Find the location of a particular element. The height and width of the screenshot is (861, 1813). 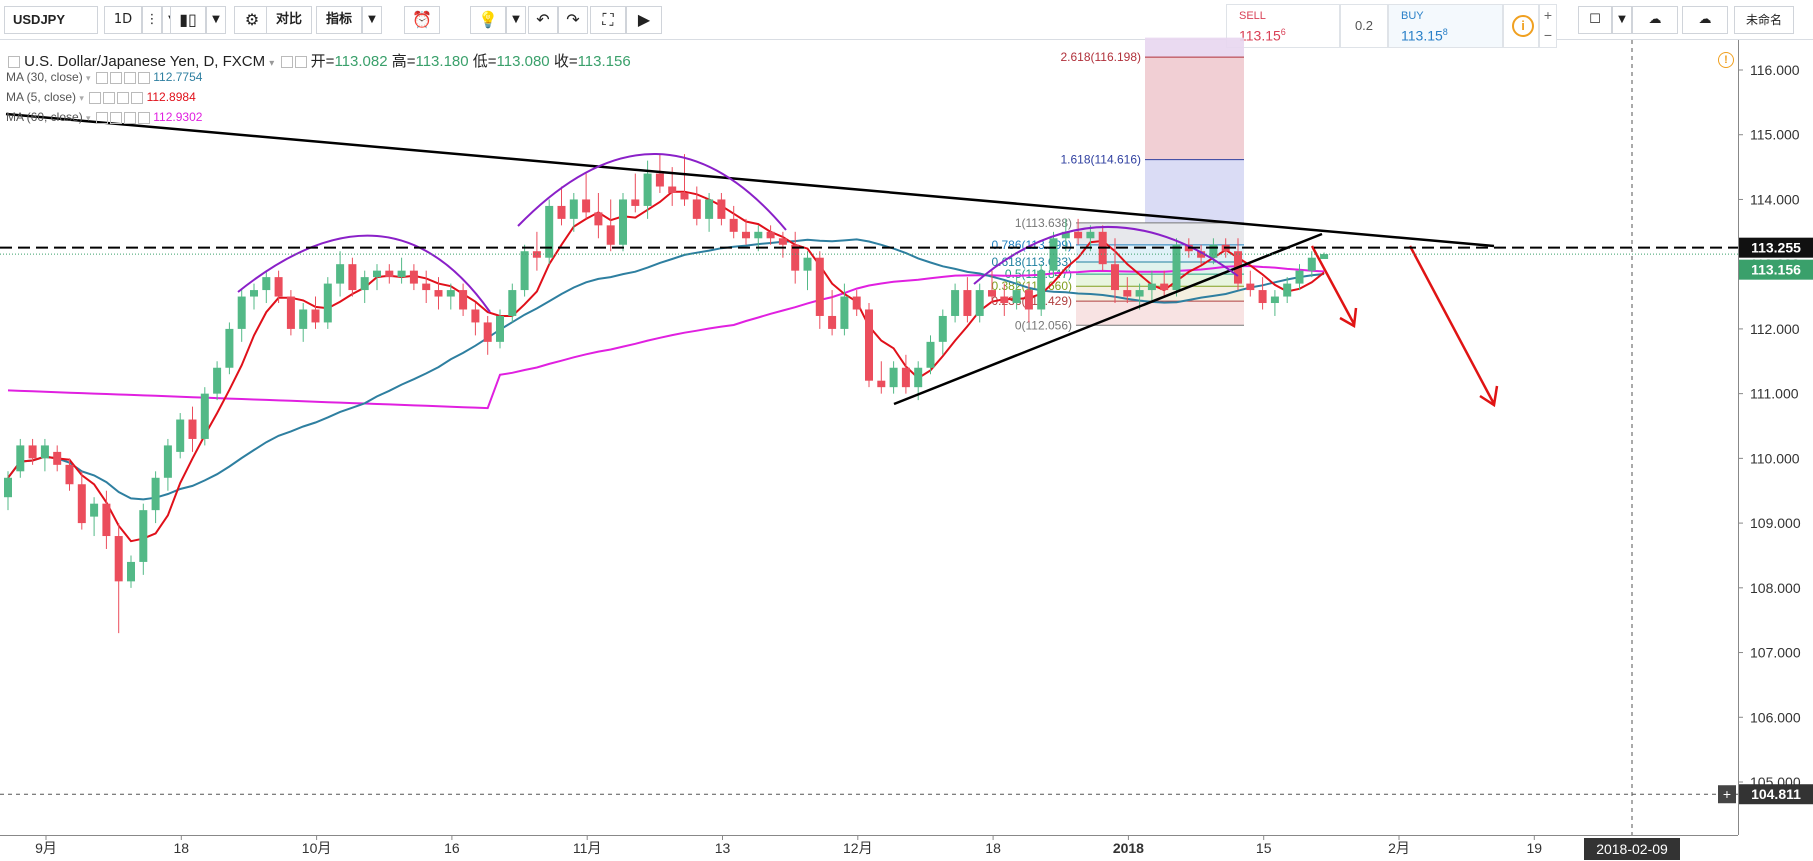

fib-level-label: 0(112.056) is located at coordinates (1043, 325).